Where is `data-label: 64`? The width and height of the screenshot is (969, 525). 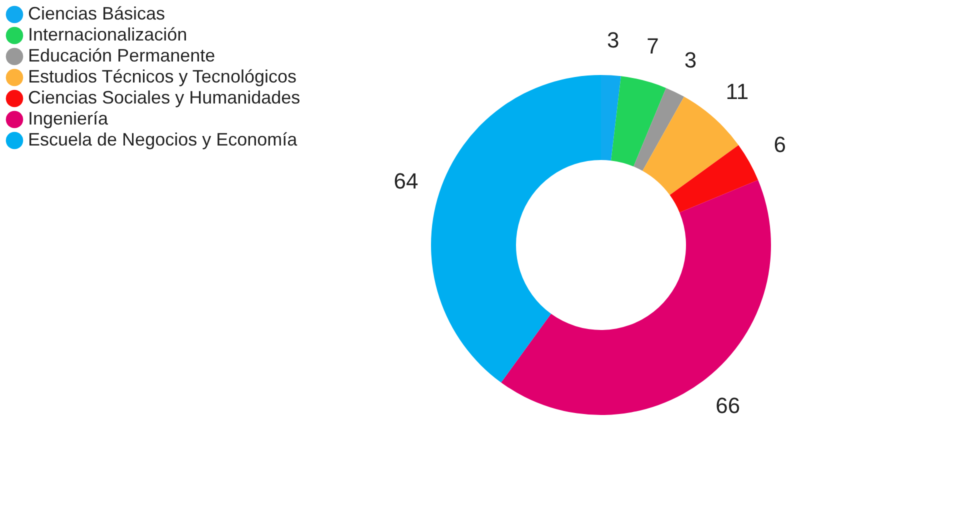 data-label: 64 is located at coordinates (406, 181).